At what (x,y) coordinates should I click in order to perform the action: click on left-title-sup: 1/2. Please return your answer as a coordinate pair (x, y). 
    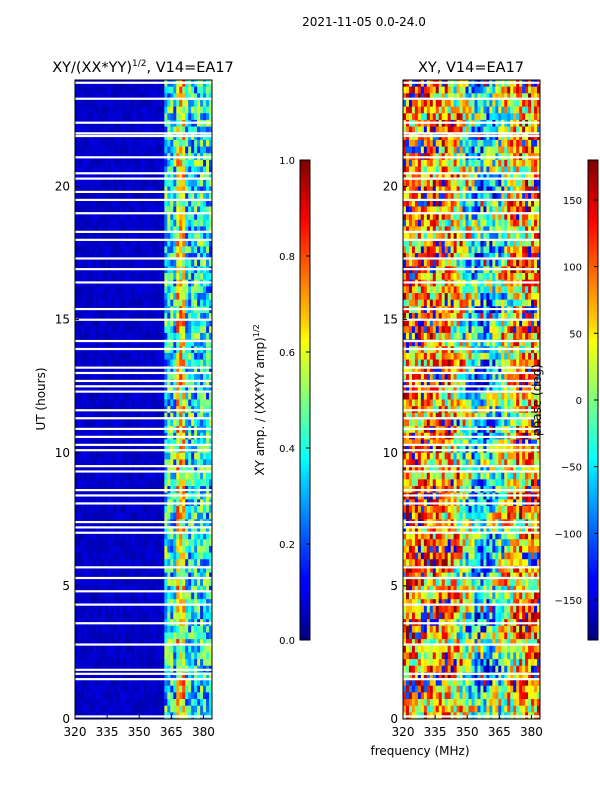
    Looking at the image, I should click on (139, 64).